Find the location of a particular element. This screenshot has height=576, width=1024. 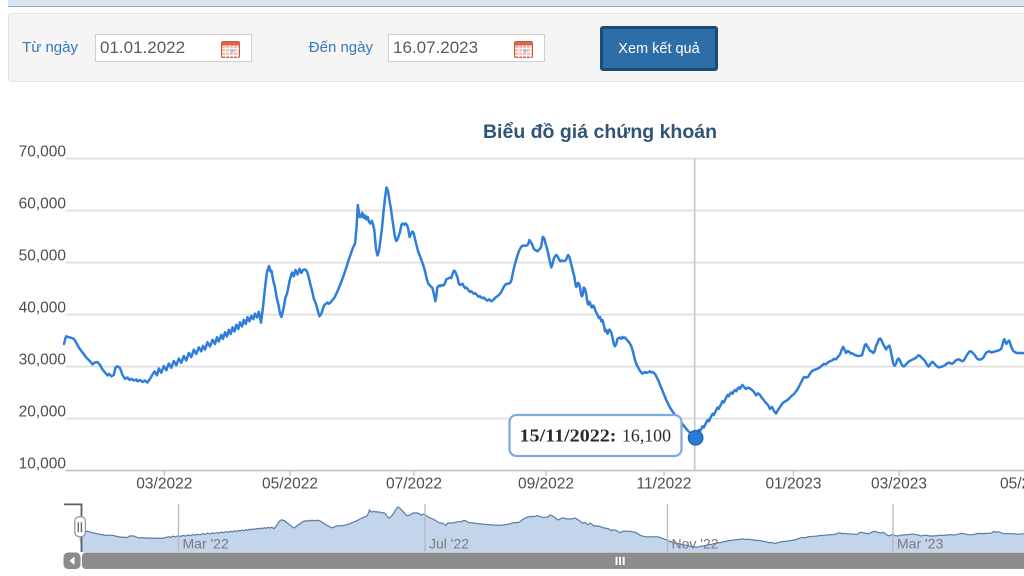

svg-text: 05/2023 is located at coordinates (1012, 484).